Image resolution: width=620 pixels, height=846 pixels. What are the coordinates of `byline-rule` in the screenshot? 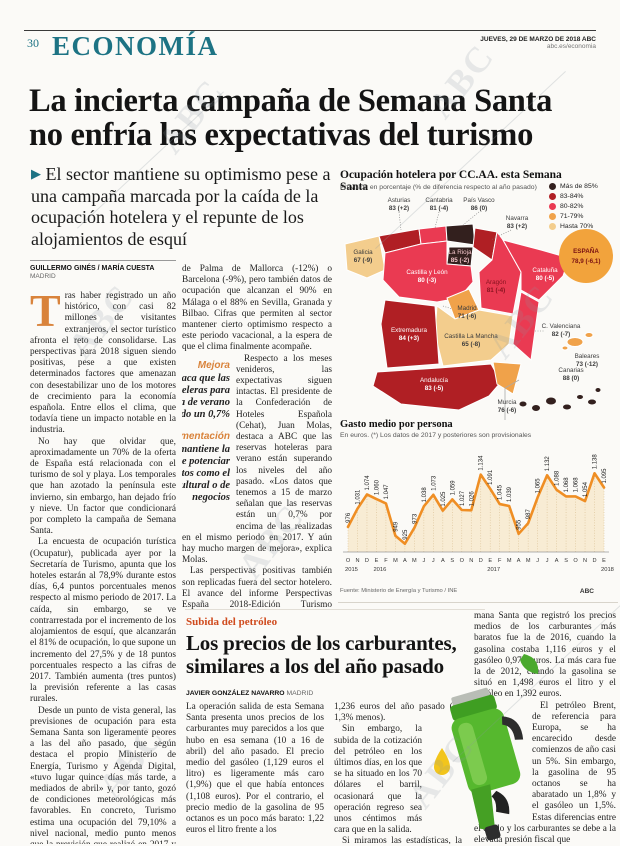 It's located at (103, 260).